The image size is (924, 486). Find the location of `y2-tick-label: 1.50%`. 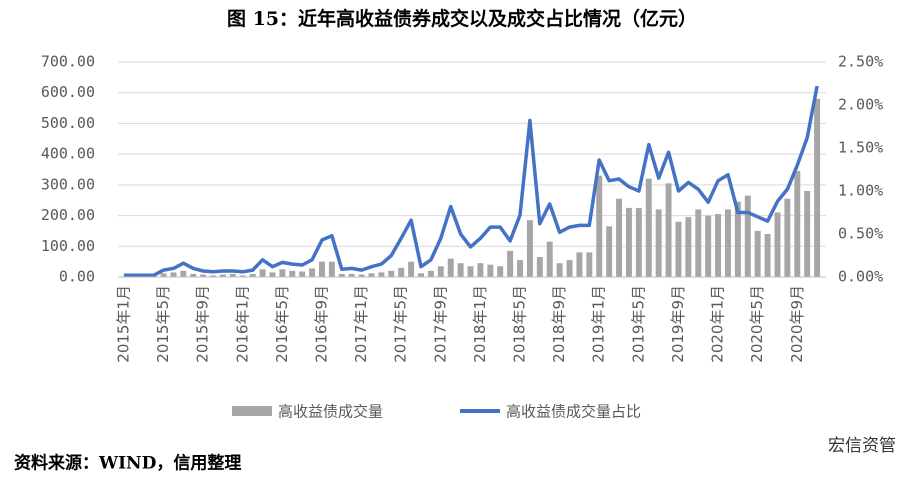

y2-tick-label: 1.50% is located at coordinates (860, 148).